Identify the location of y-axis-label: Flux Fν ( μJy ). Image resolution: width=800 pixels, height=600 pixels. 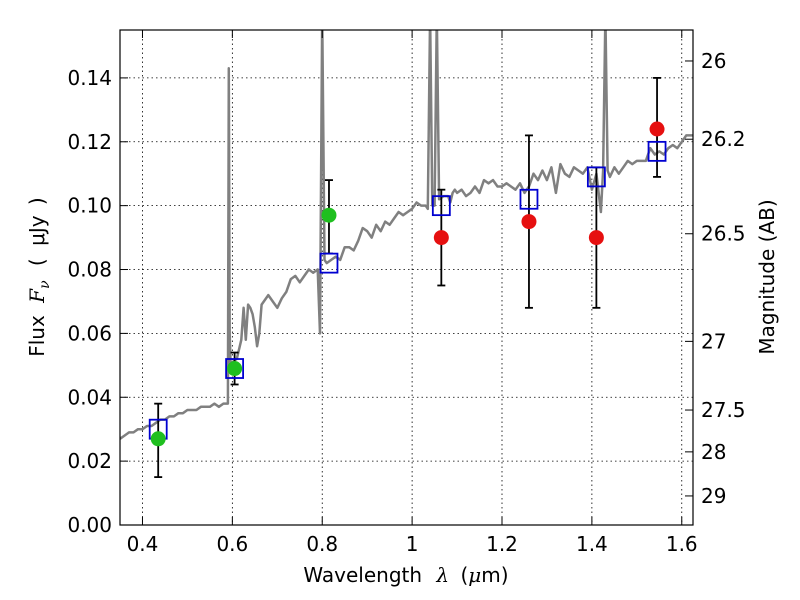
(39, 277).